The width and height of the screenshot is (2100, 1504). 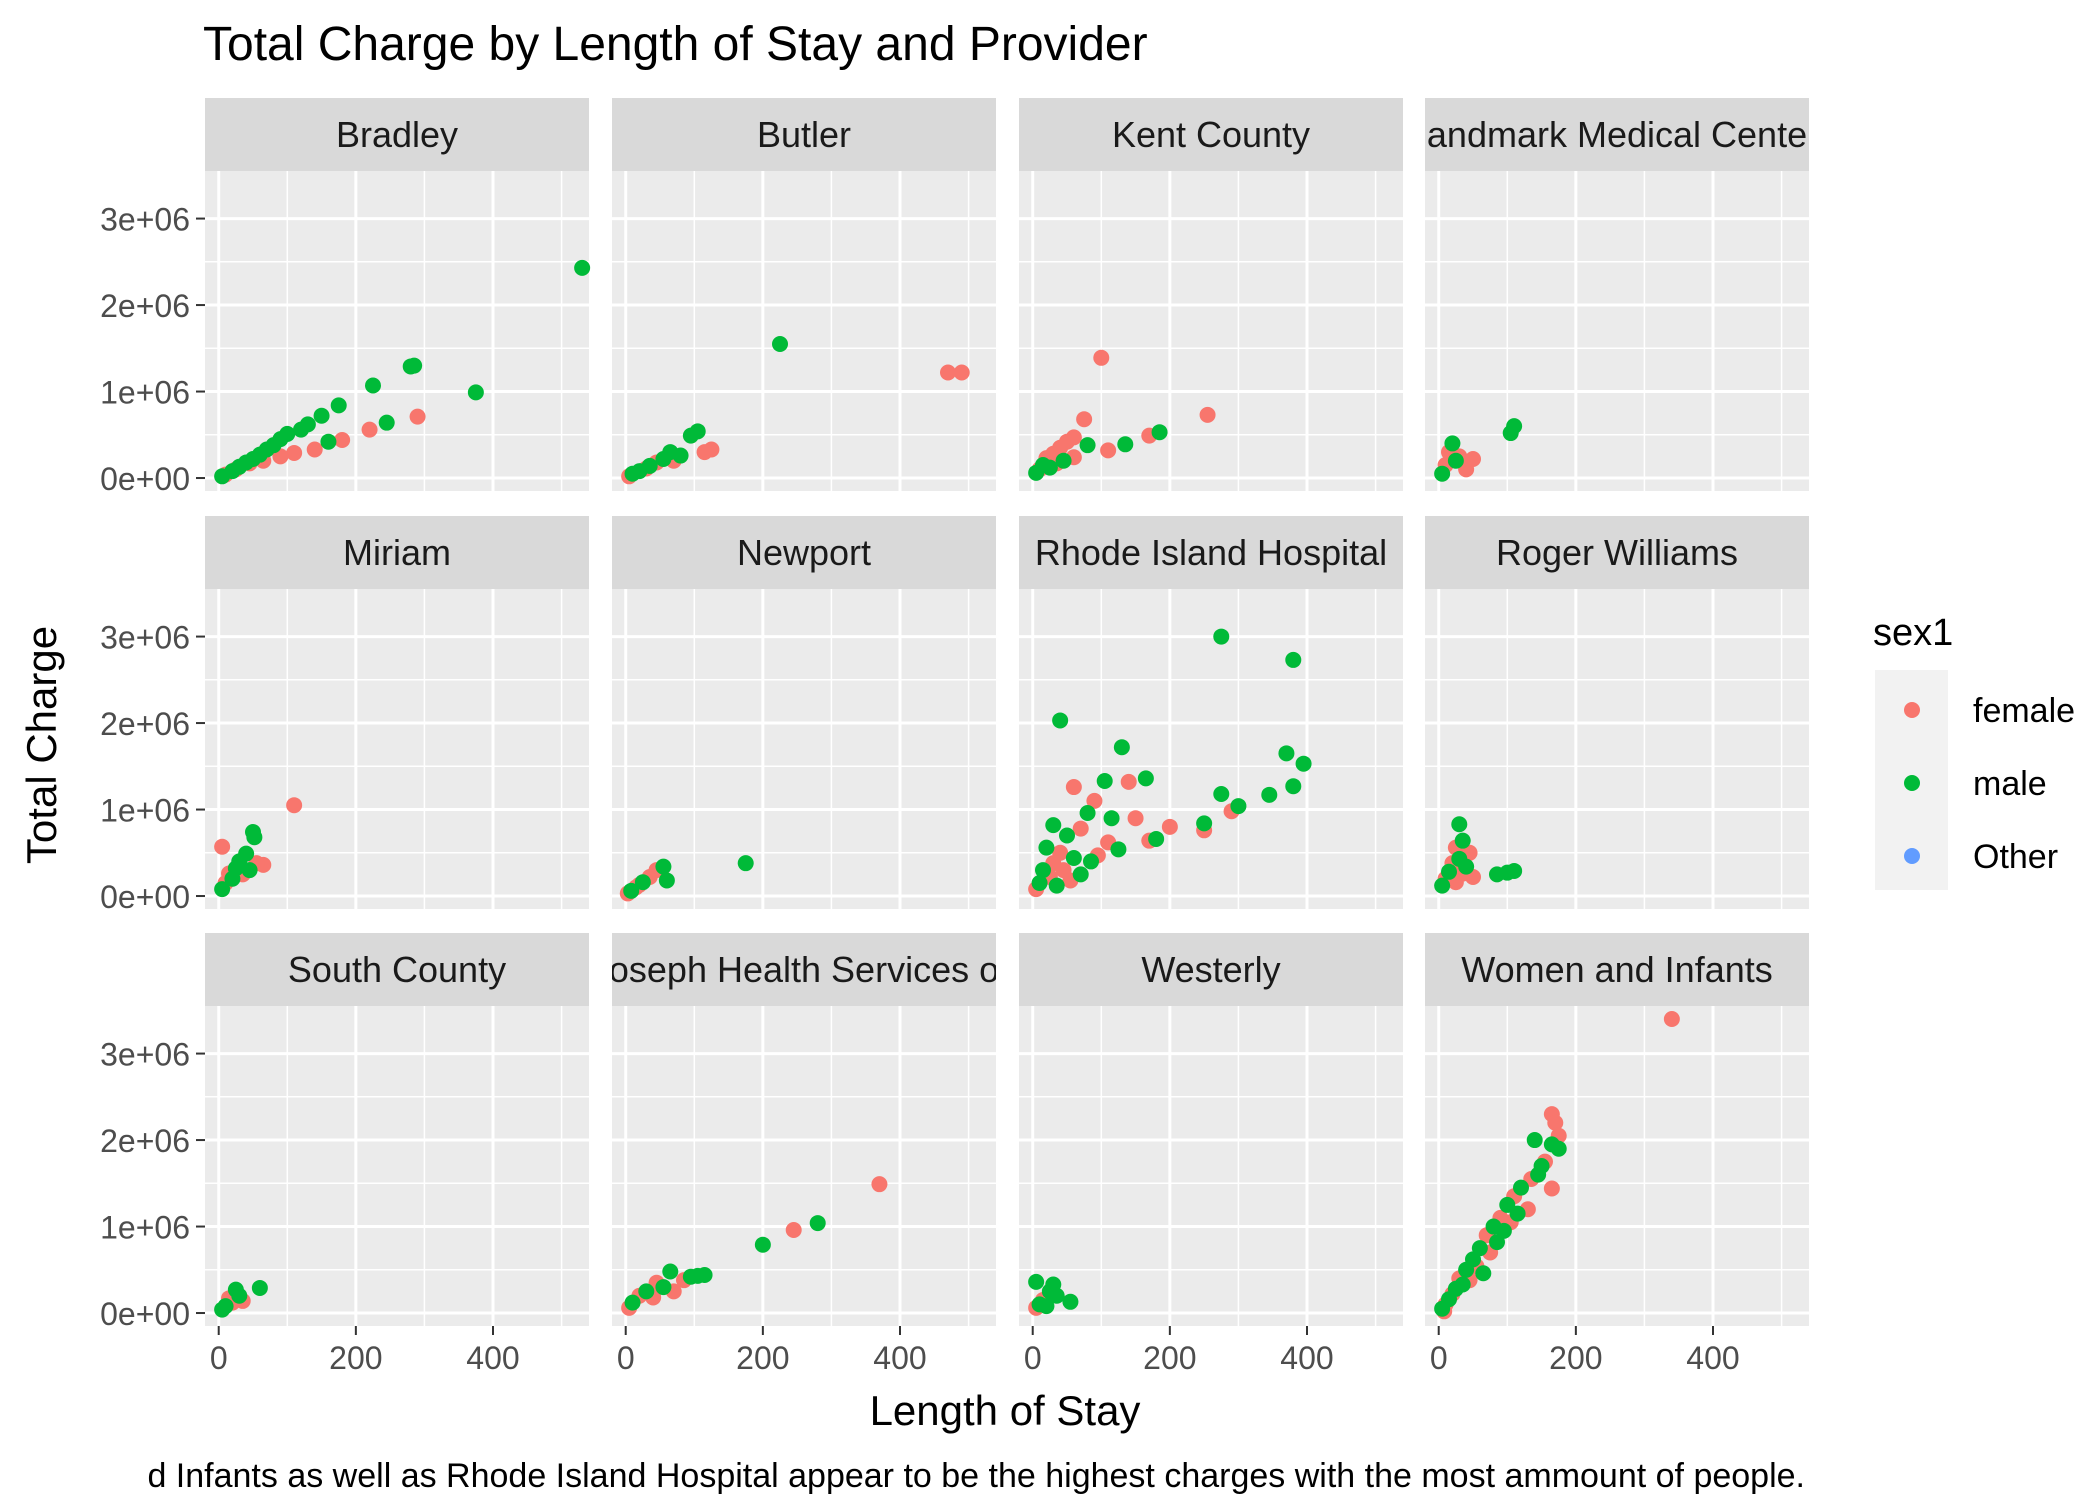 I want to click on facet-panel-south-county: South County 0e+00 1e+06 2e+06 3e+06 0 200 400, so click(x=344, y=1154).